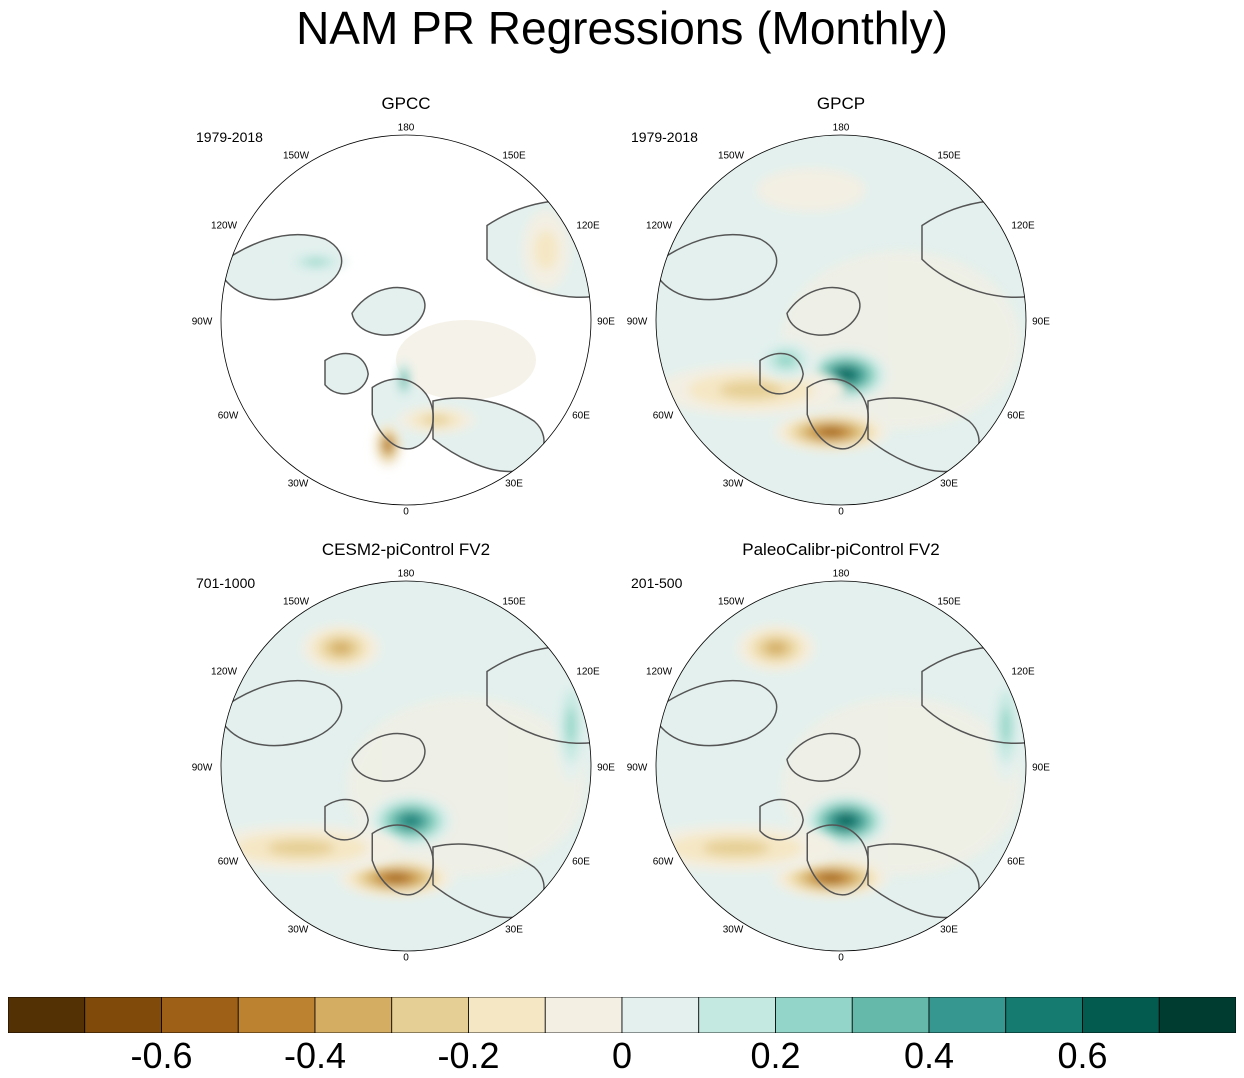  I want to click on polar-map-gpcc: 180 150E 120E 90E 60E 30E 0 30W 60W 90W 120W 150W, so click(404, 320).